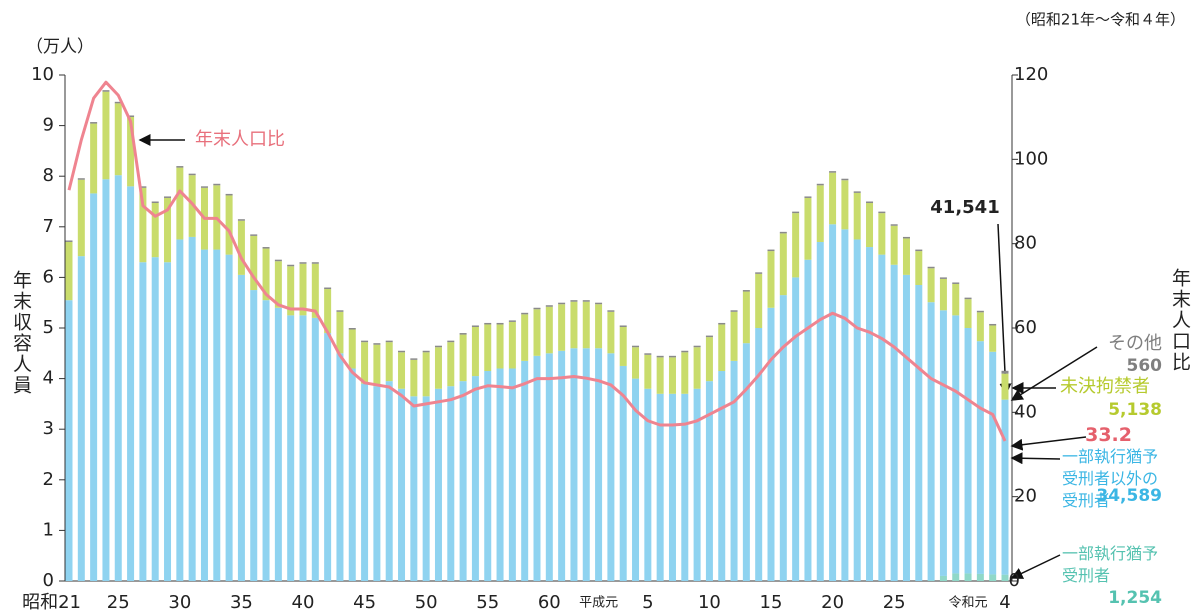 The height and width of the screenshot is (614, 1192). What do you see at coordinates (549, 602) in the screenshot?
I see `x-tick-label: 60` at bounding box center [549, 602].